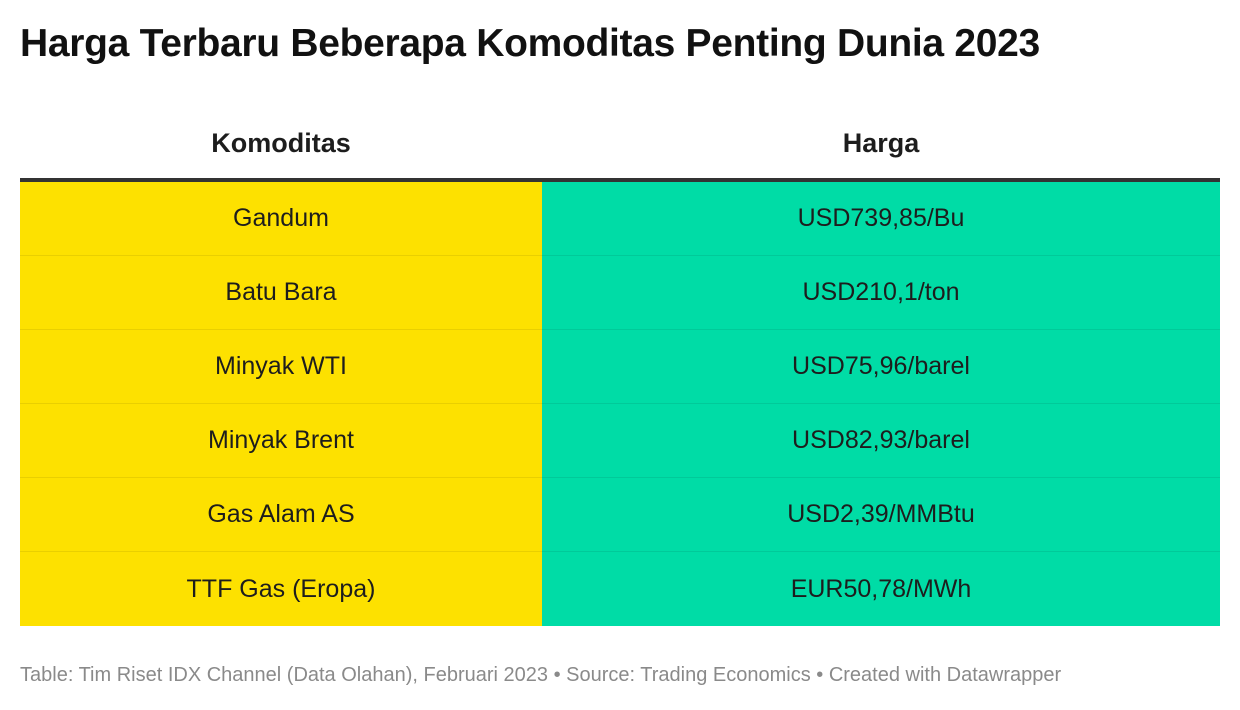 This screenshot has width=1240, height=710. I want to click on table-row: Minyak WTI USD75,96/barel, so click(620, 367).